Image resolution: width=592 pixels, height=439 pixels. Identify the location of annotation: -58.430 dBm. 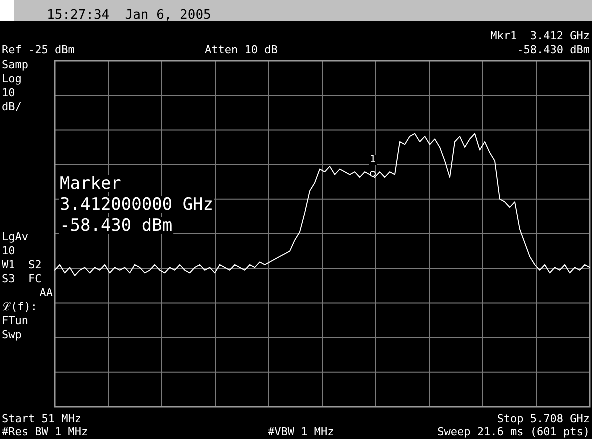
(116, 226).